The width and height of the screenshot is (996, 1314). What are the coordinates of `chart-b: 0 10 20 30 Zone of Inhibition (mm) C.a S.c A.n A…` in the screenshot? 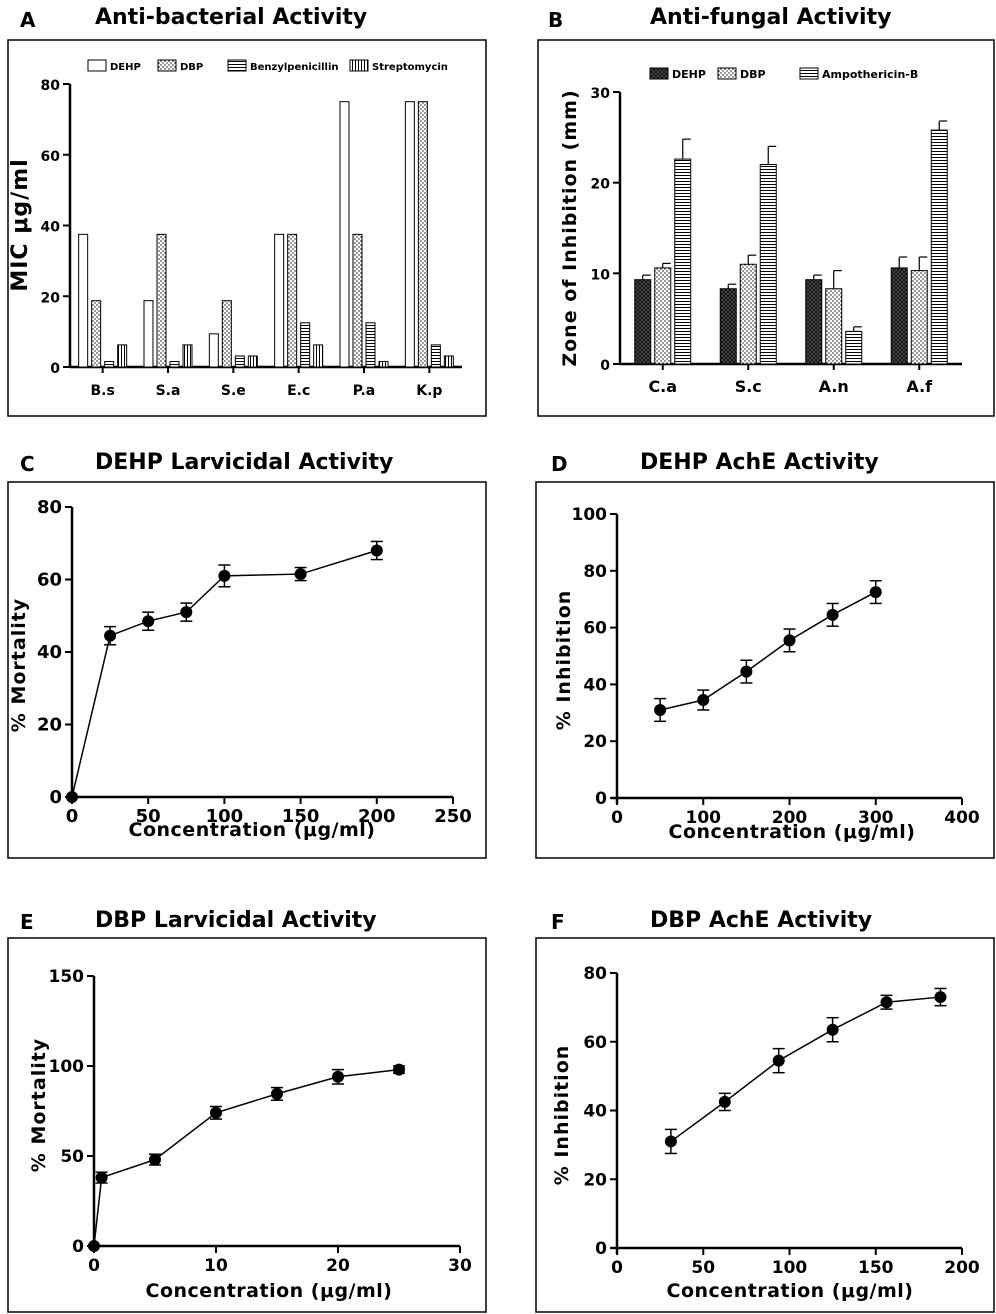 It's located at (760, 231).